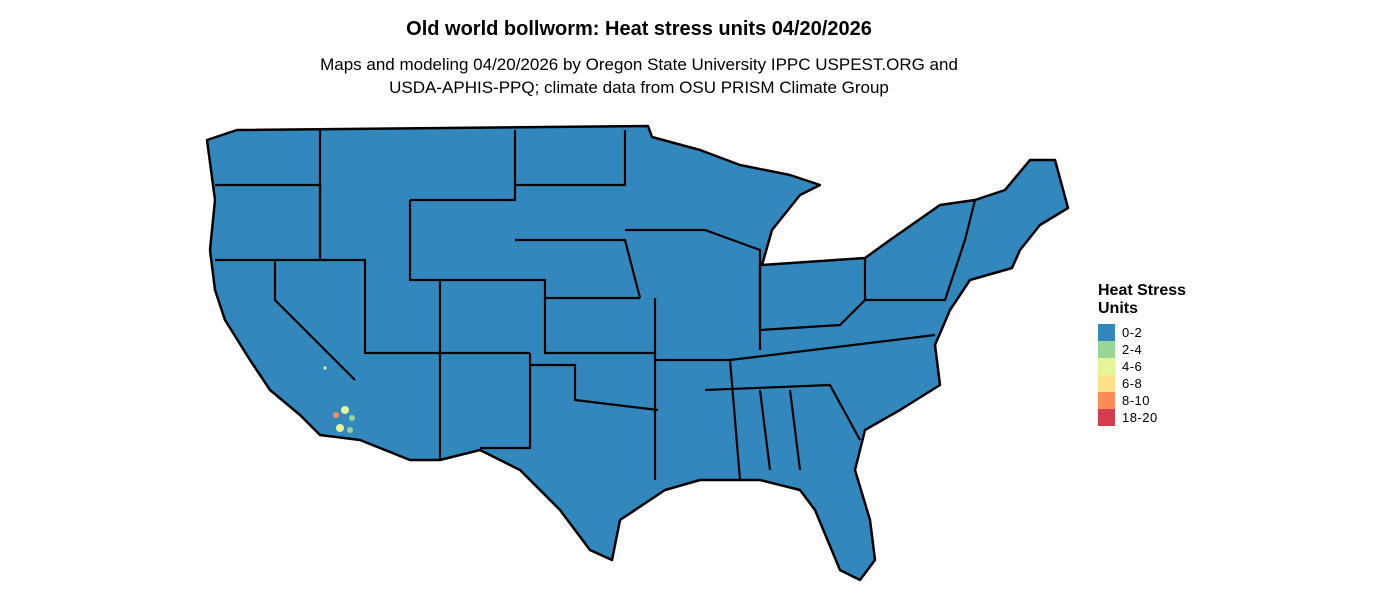 The height and width of the screenshot is (594, 1400). I want to click on legend-label: 18-20, so click(1140, 417).